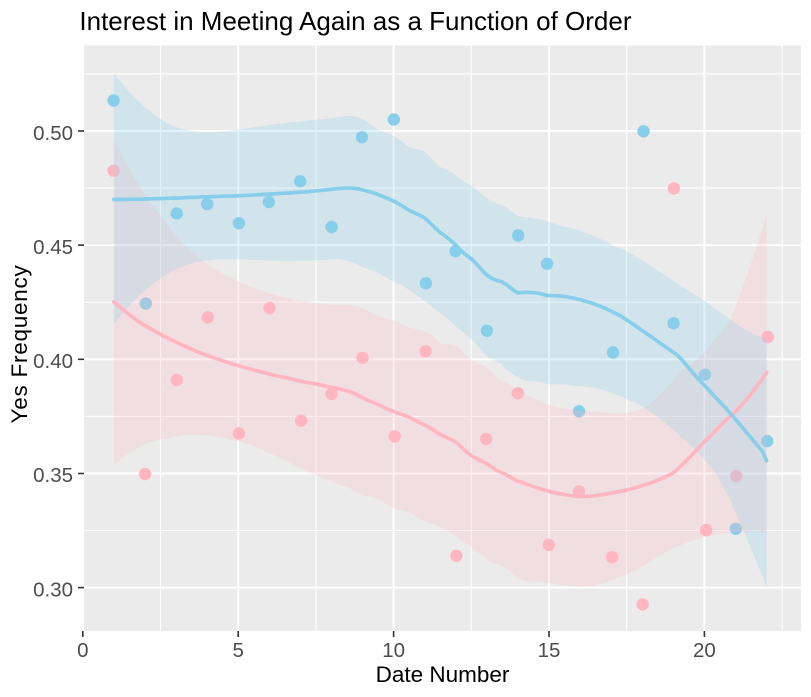 The image size is (811, 697). What do you see at coordinates (53, 361) in the screenshot?
I see `svg-text: 0.40` at bounding box center [53, 361].